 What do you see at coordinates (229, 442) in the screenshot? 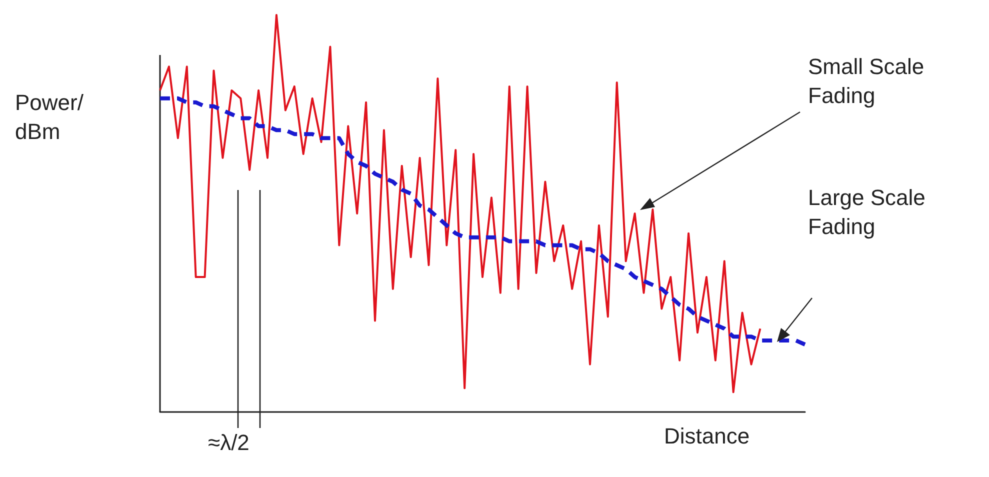
I see `text: ≈λ/2` at bounding box center [229, 442].